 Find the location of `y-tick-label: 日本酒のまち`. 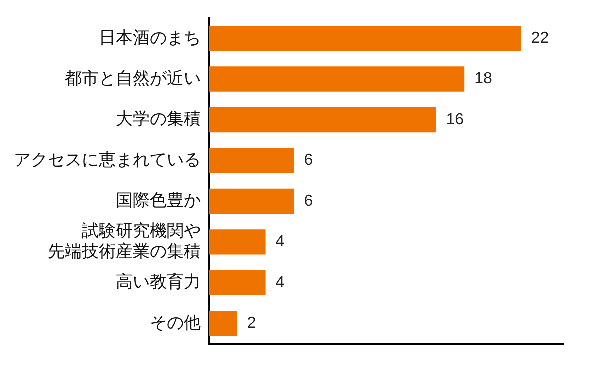

y-tick-label: 日本酒のまち is located at coordinates (150, 38).